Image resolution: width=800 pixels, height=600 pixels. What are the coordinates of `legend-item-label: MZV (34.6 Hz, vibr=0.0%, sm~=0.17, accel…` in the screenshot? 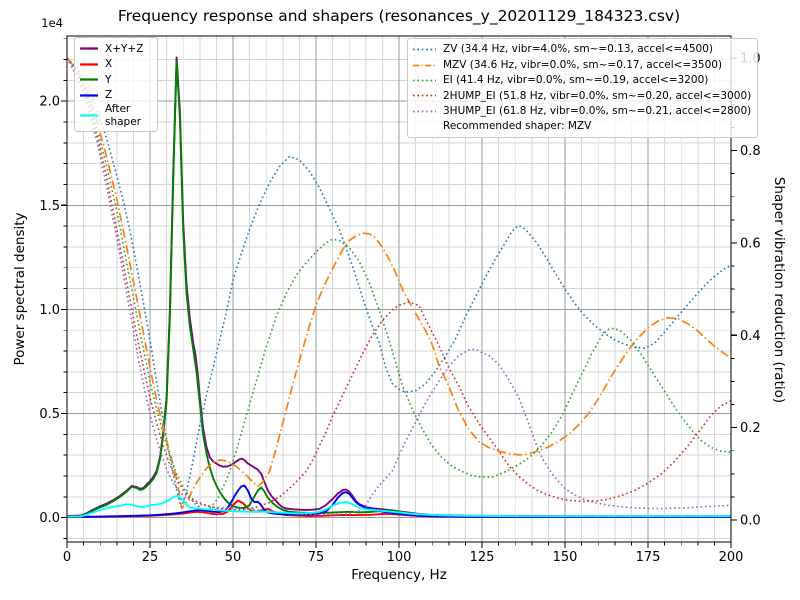 It's located at (583, 64).